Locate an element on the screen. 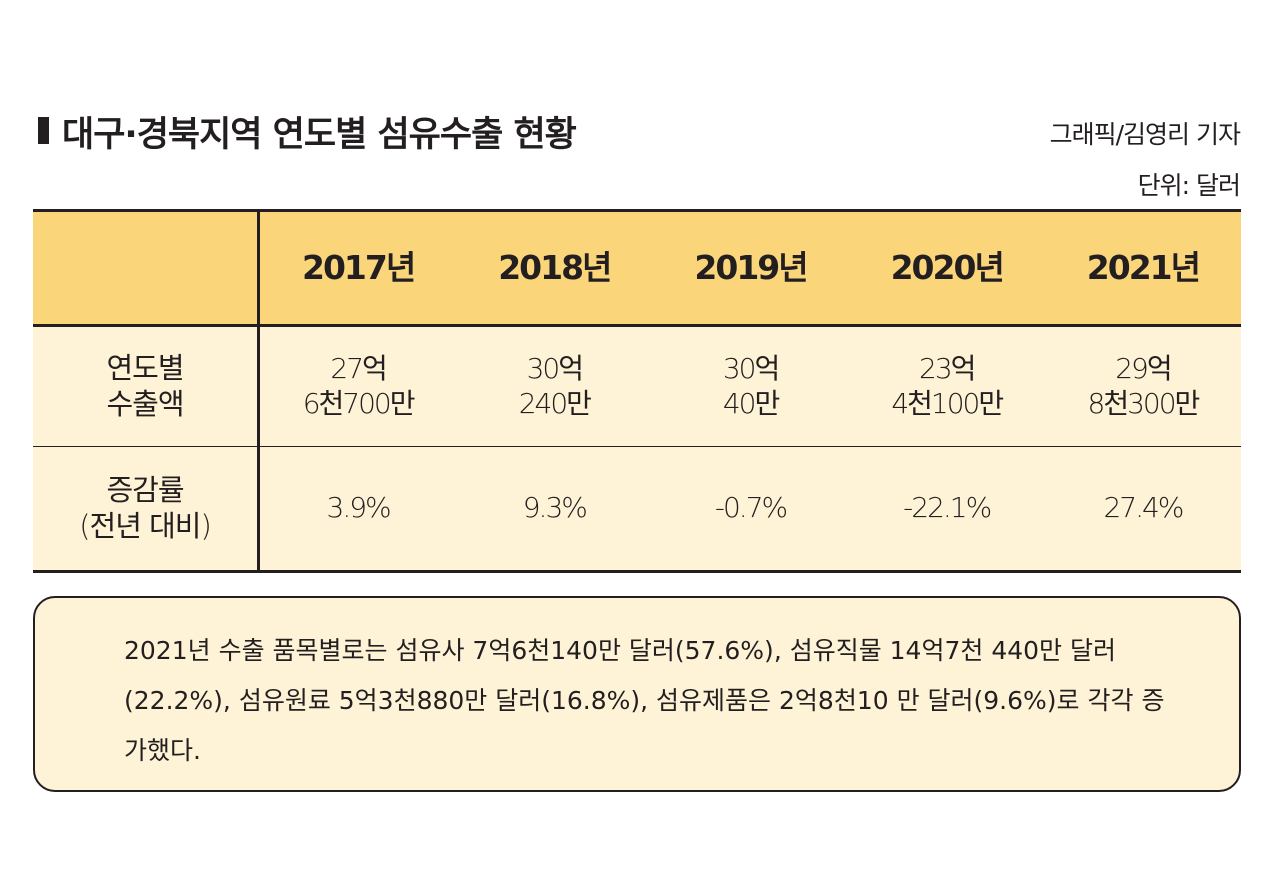 The height and width of the screenshot is (871, 1280). table-cell: 27.4% is located at coordinates (1143, 508).